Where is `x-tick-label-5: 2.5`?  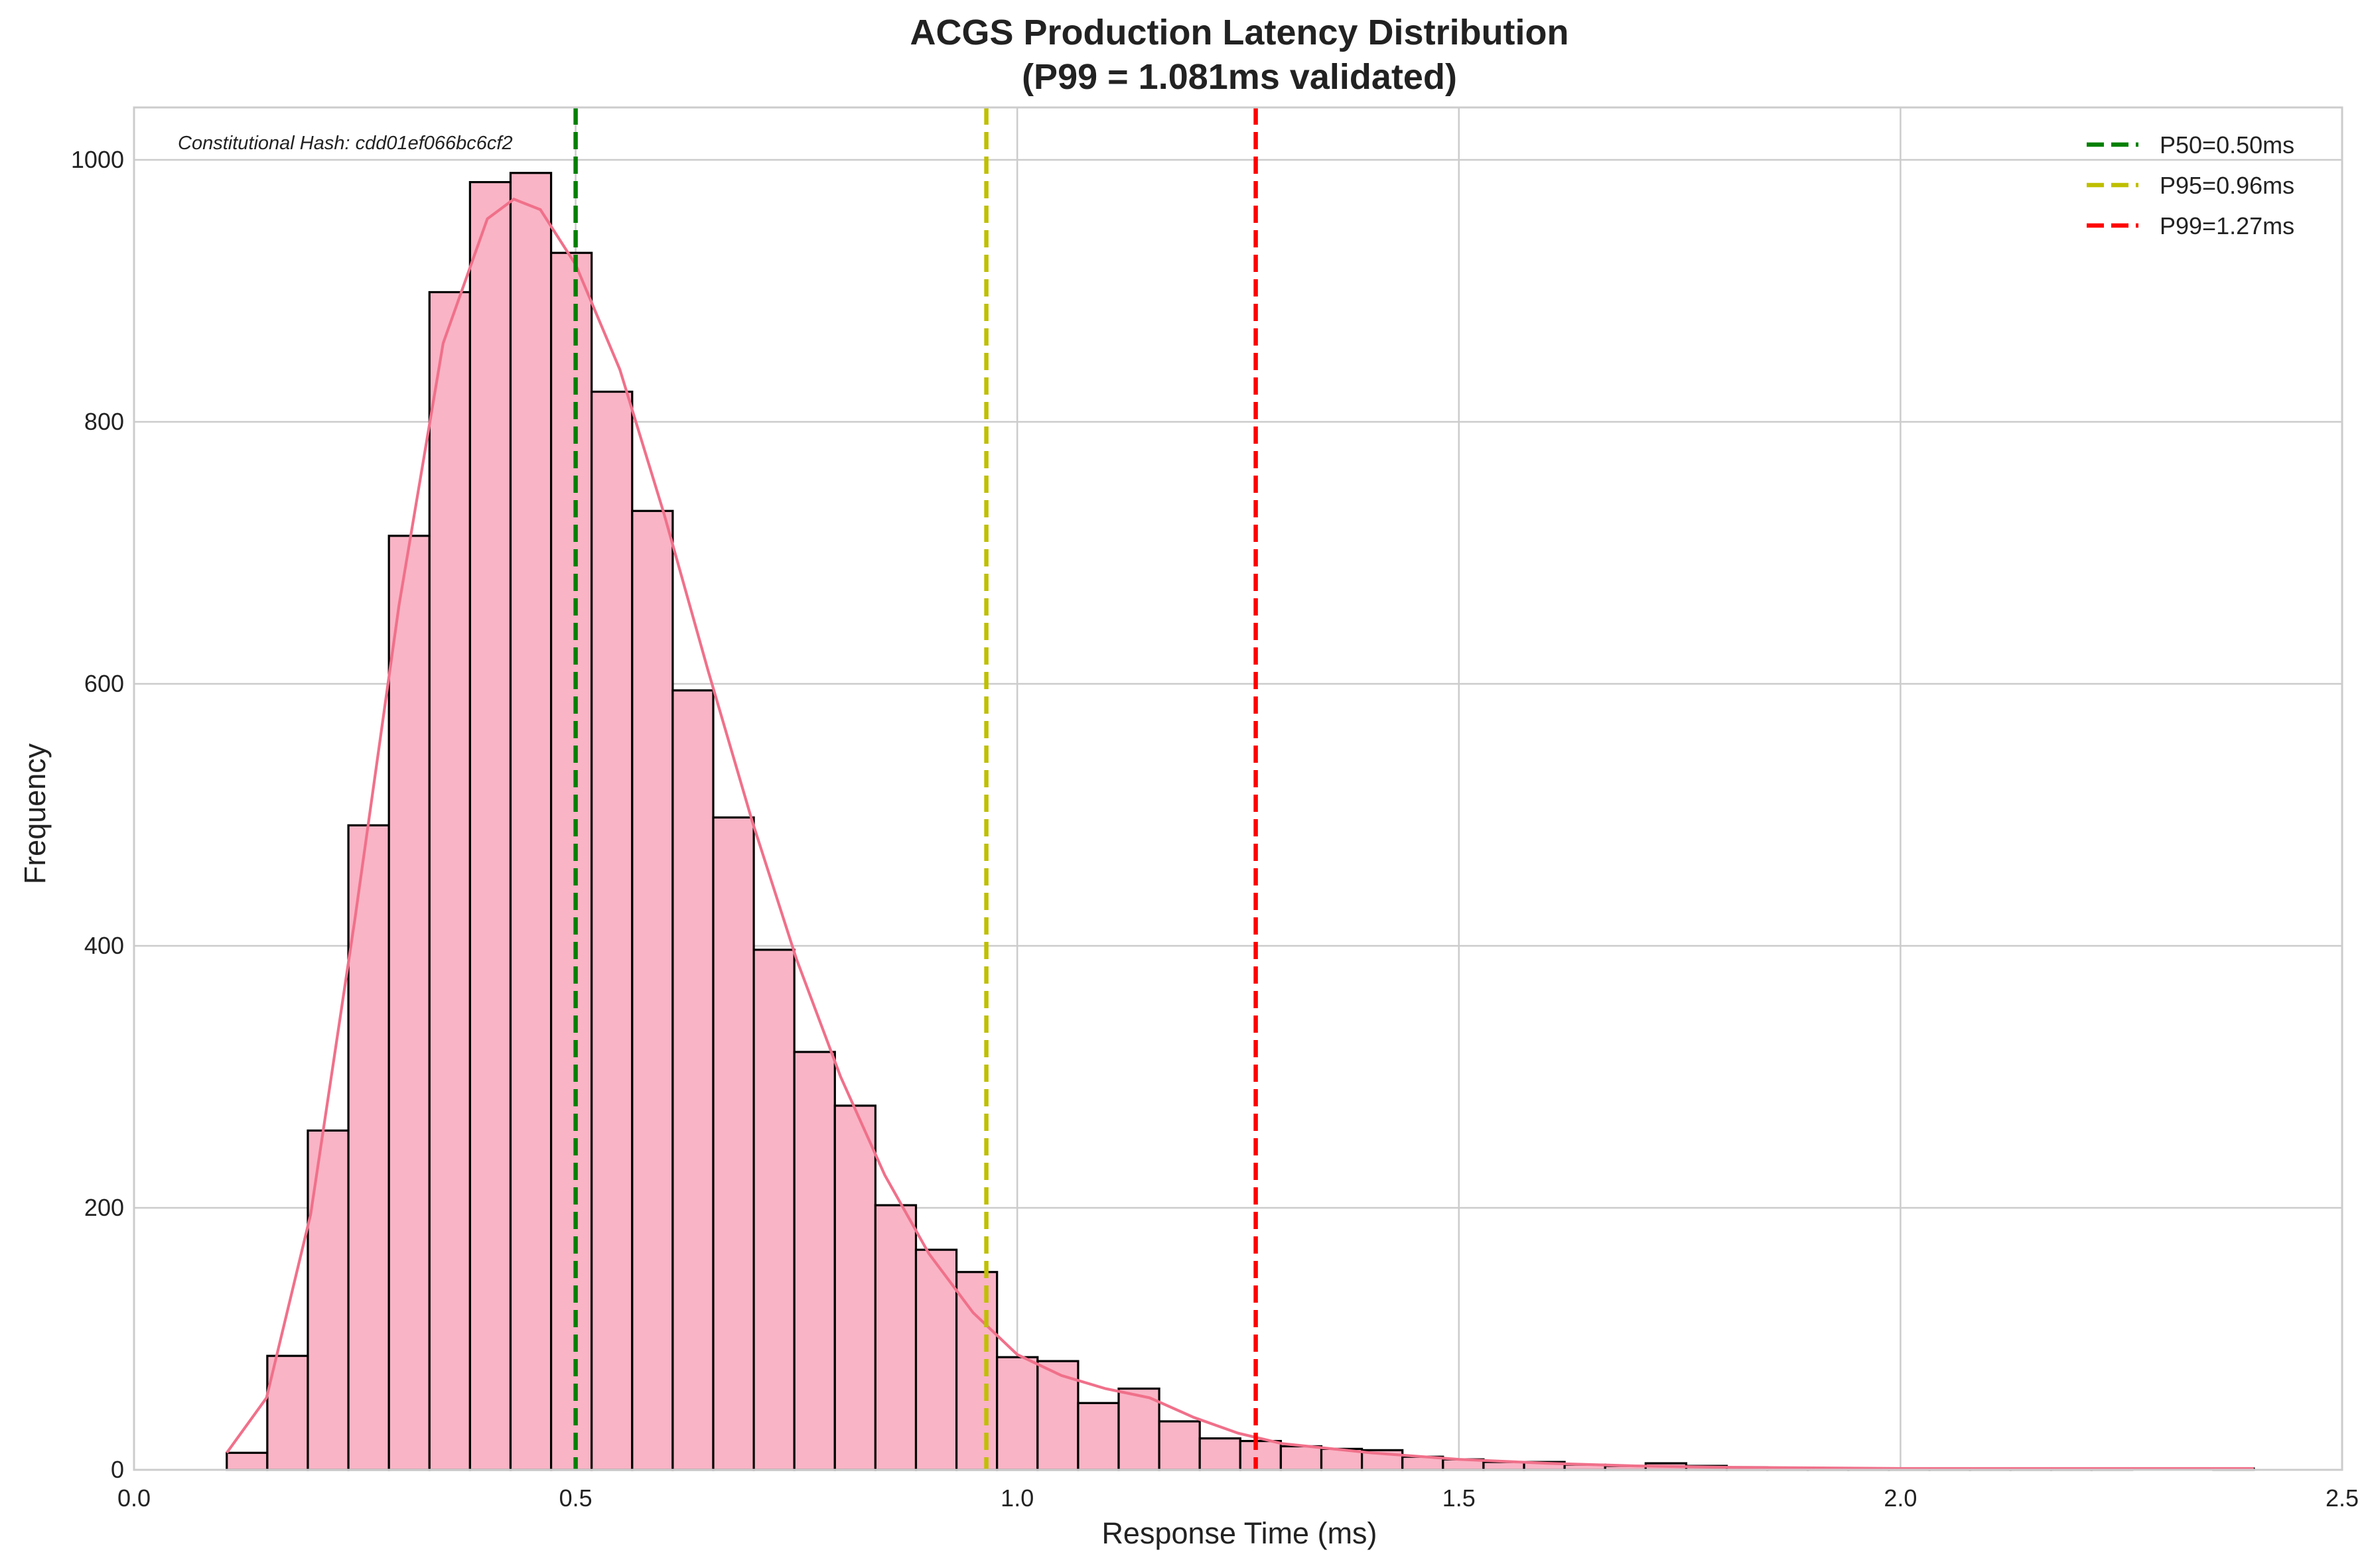
x-tick-label-5: 2.5 is located at coordinates (2342, 1498).